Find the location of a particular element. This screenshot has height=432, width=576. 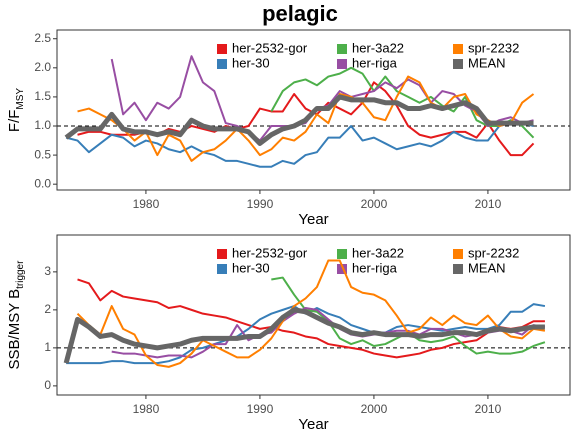

y-axis-label-main: F/F is located at coordinates (14, 121).